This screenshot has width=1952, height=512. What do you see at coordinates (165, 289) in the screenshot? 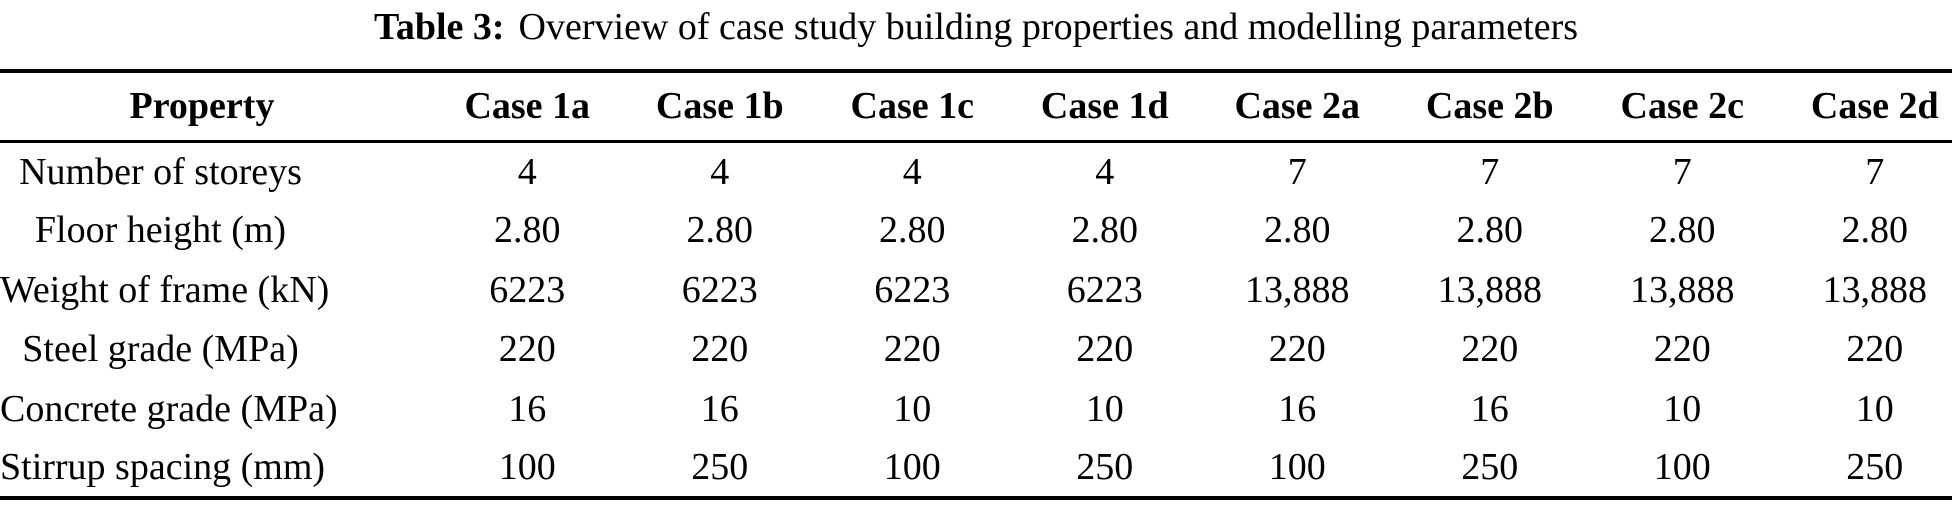
I see `row-label: Weight of frame (kN)` at bounding box center [165, 289].